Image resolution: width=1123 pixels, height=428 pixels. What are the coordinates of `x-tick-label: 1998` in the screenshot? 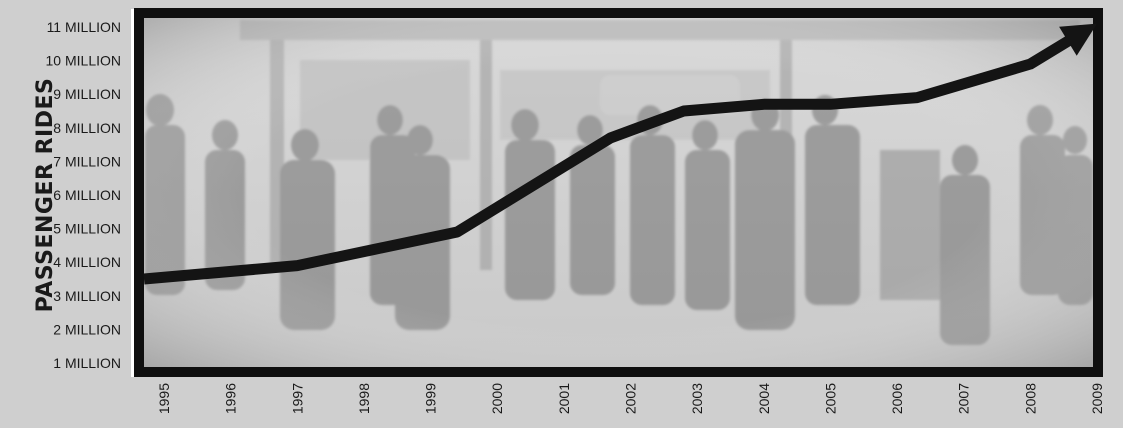 It's located at (364, 398).